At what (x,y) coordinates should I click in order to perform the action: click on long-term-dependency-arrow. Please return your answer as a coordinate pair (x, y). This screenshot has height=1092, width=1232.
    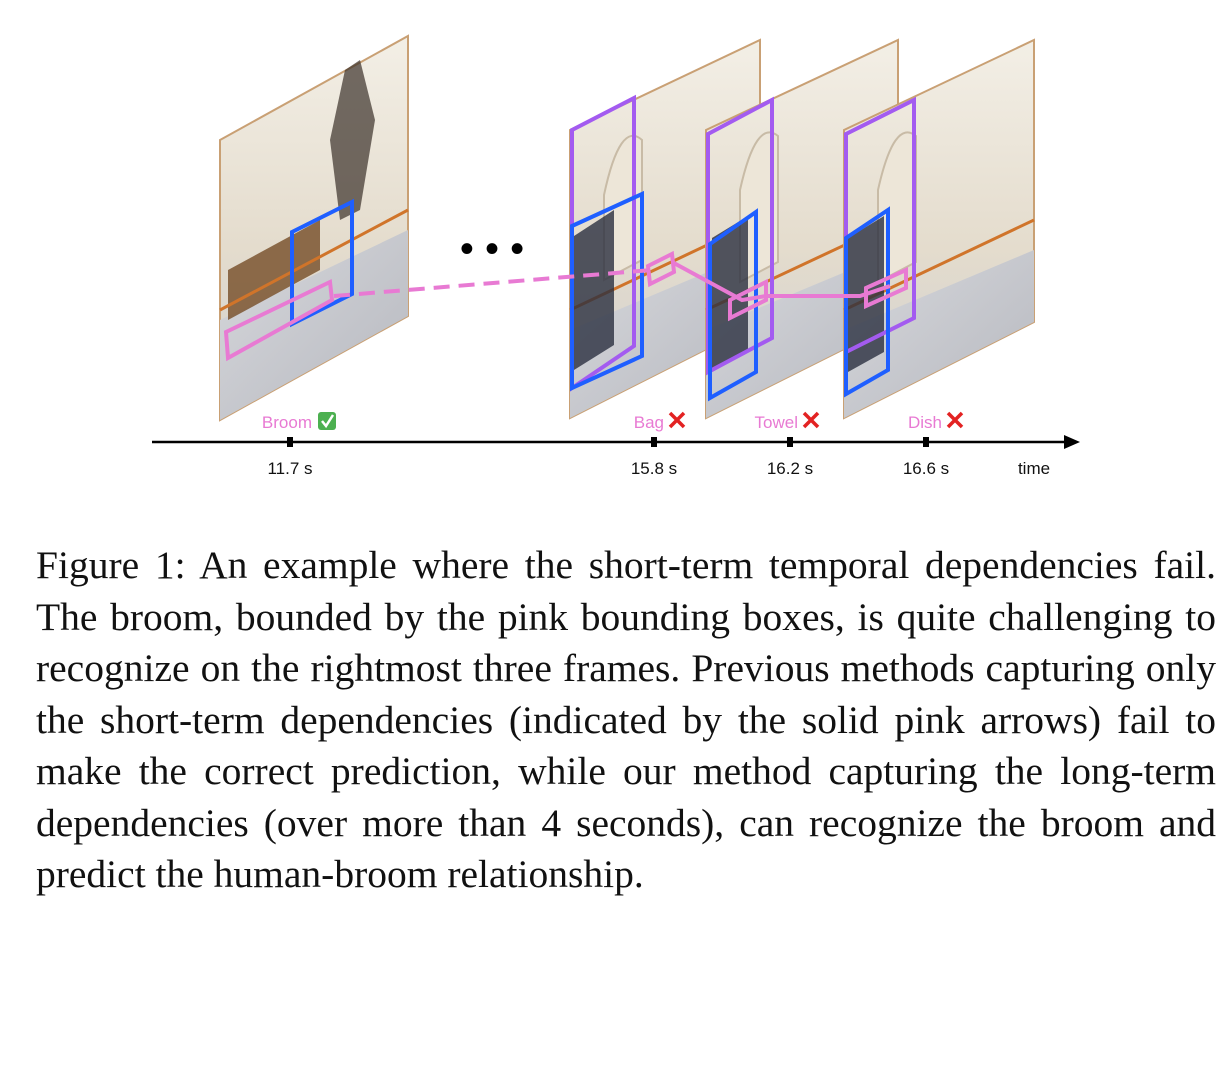
    Looking at the image, I should click on (493, 283).